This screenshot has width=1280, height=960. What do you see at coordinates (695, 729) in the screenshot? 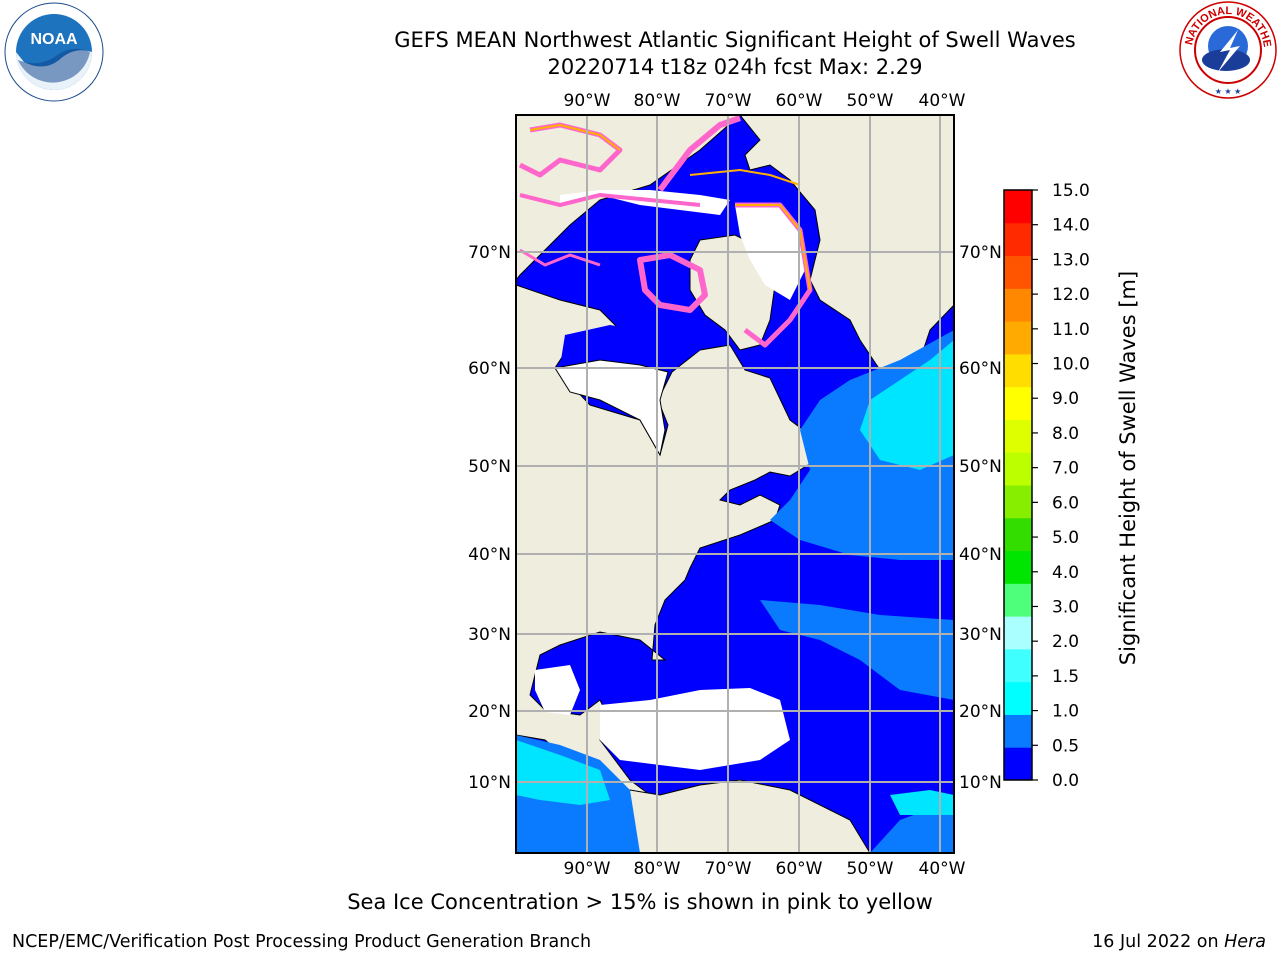
I see `caribbean-nodata` at bounding box center [695, 729].